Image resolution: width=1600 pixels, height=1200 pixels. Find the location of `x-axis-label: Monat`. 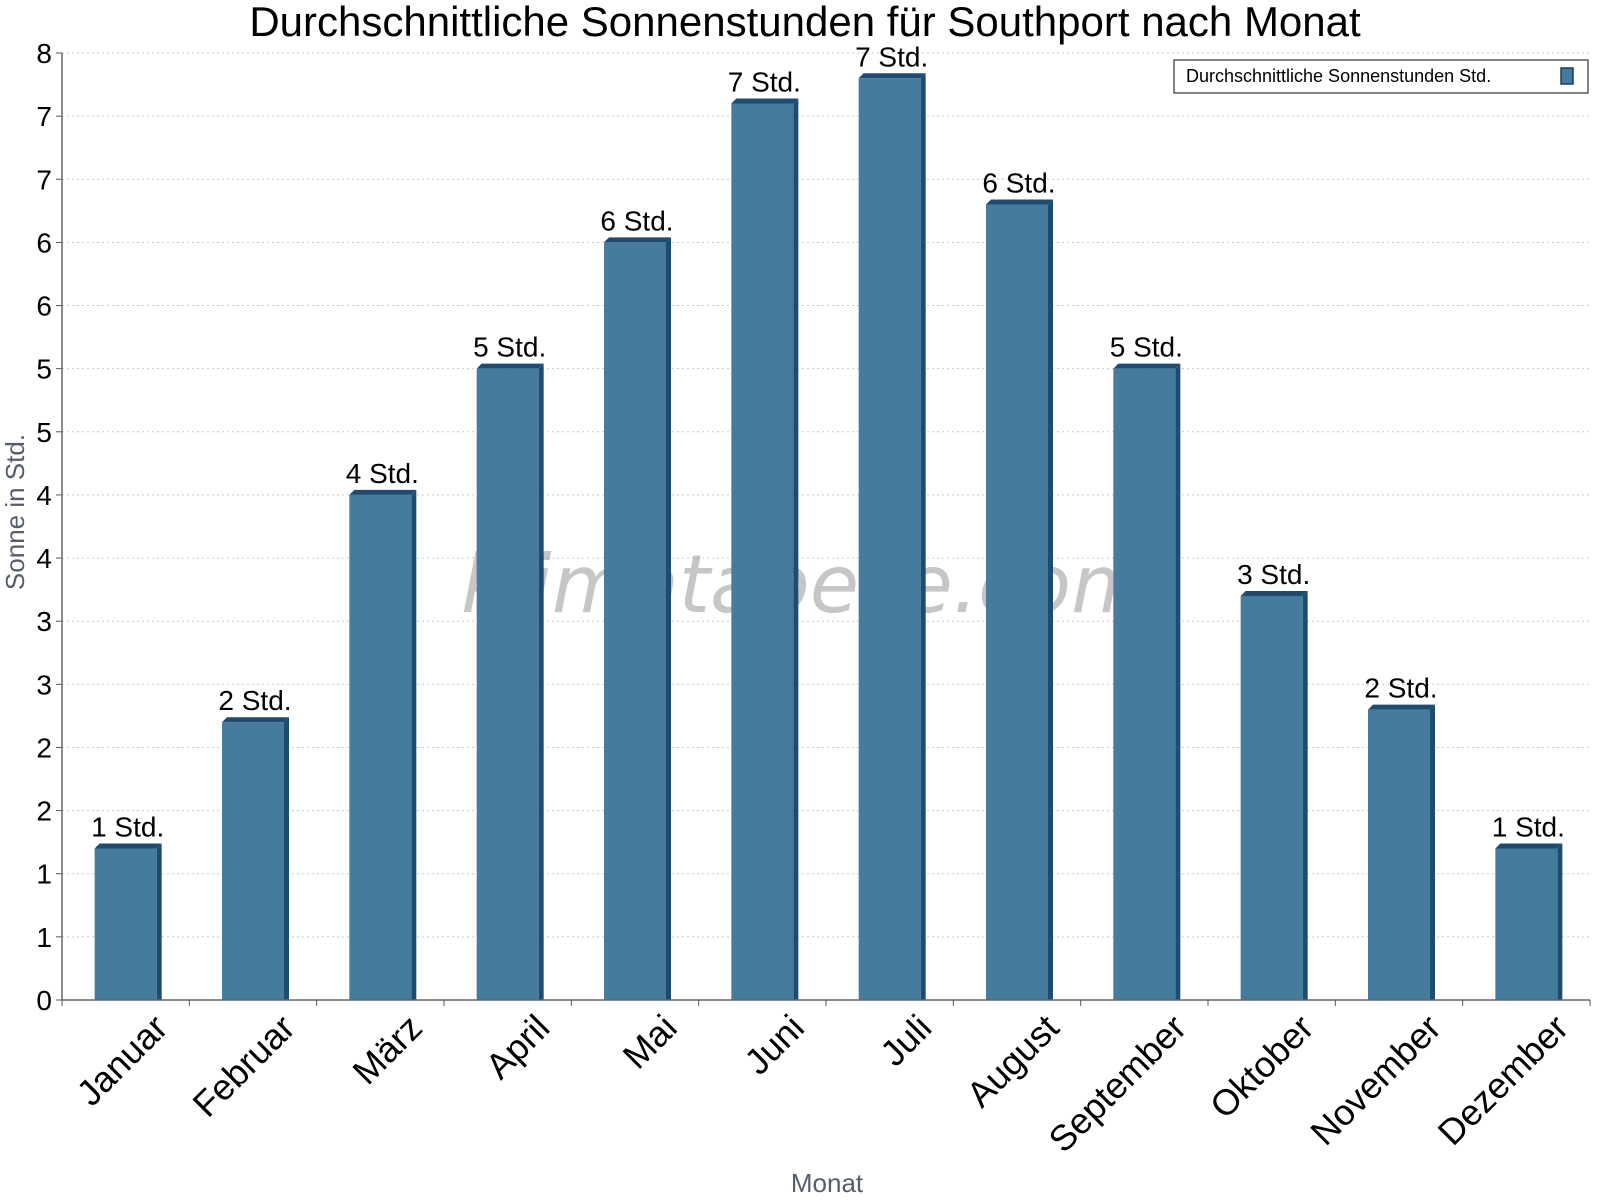

x-axis-label: Monat is located at coordinates (827, 1183).